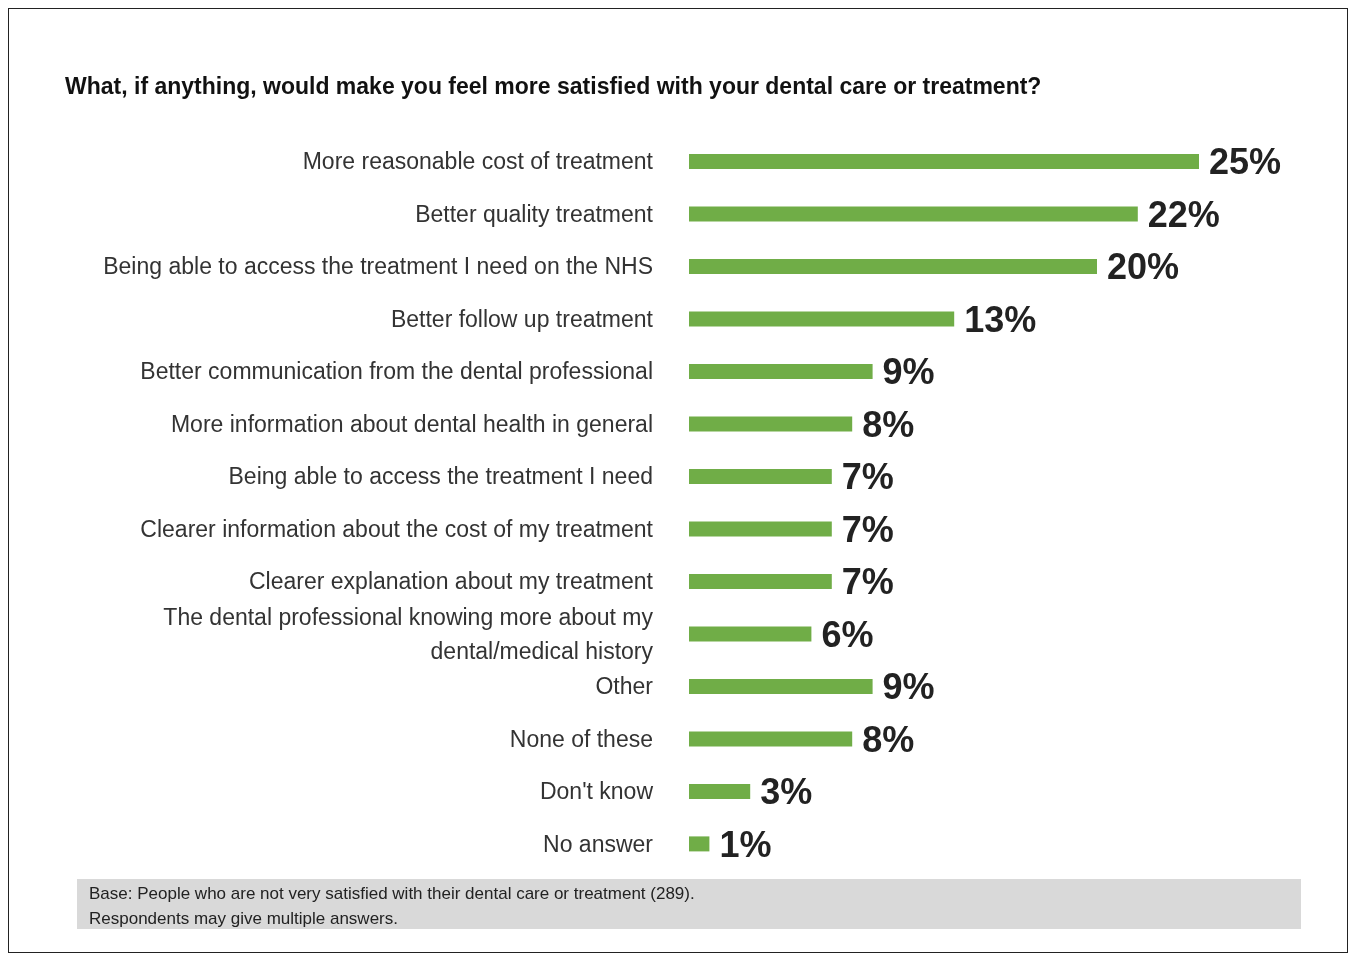 The width and height of the screenshot is (1366, 969). I want to click on y-tick-label: Better follow up treatment, so click(522, 318).